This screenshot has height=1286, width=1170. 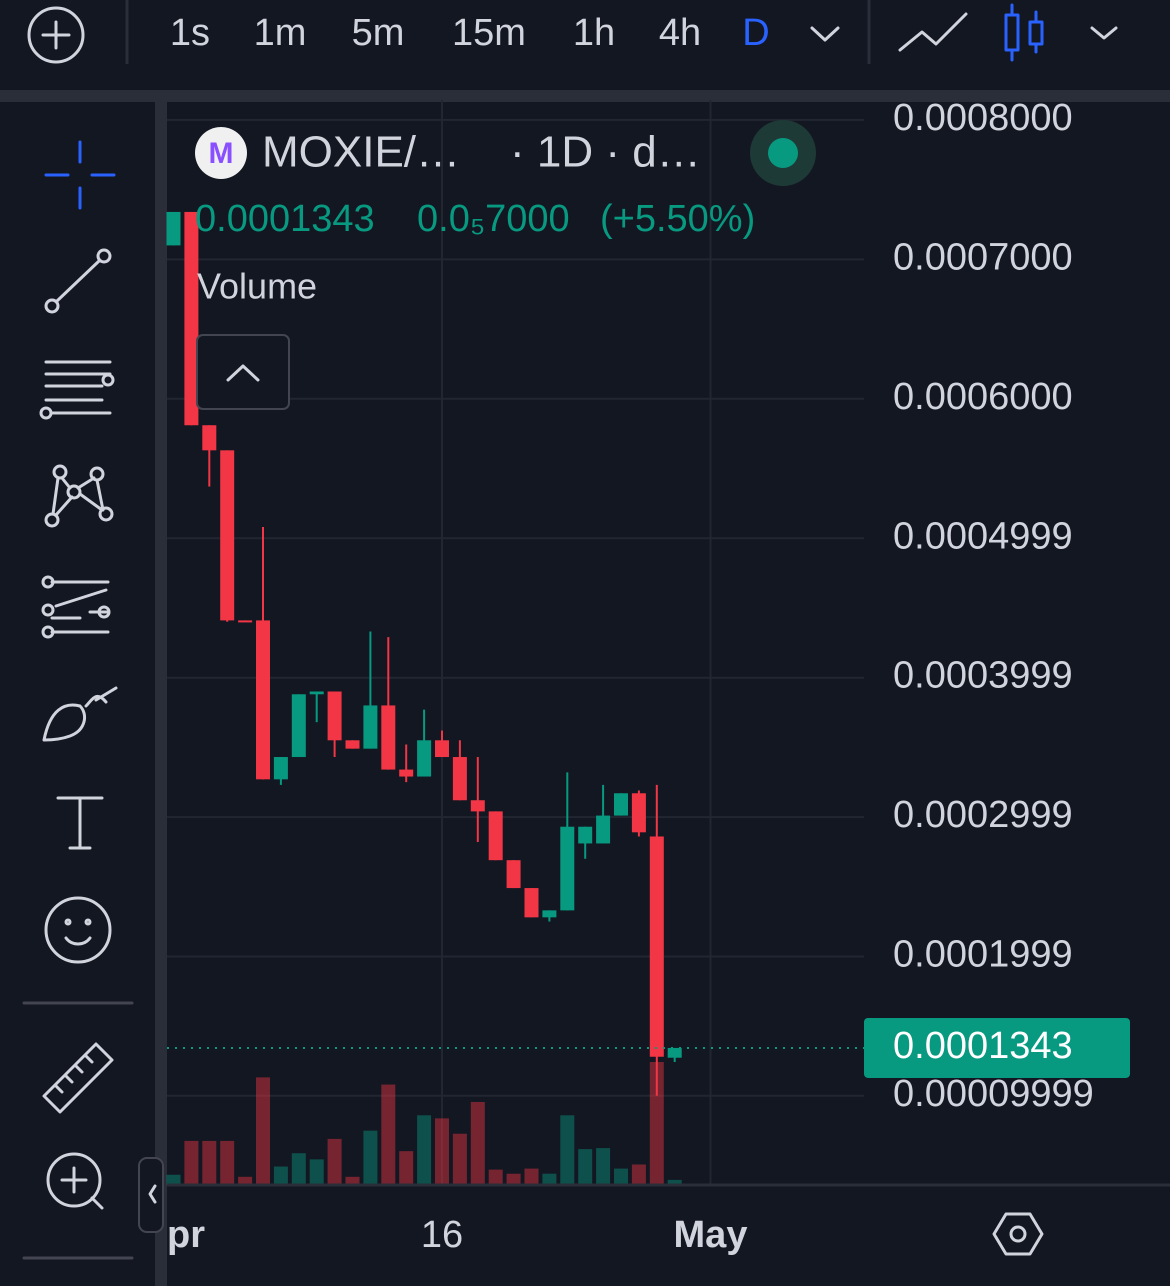 What do you see at coordinates (983, 397) in the screenshot?
I see `y-tick-label: 0.0006000` at bounding box center [983, 397].